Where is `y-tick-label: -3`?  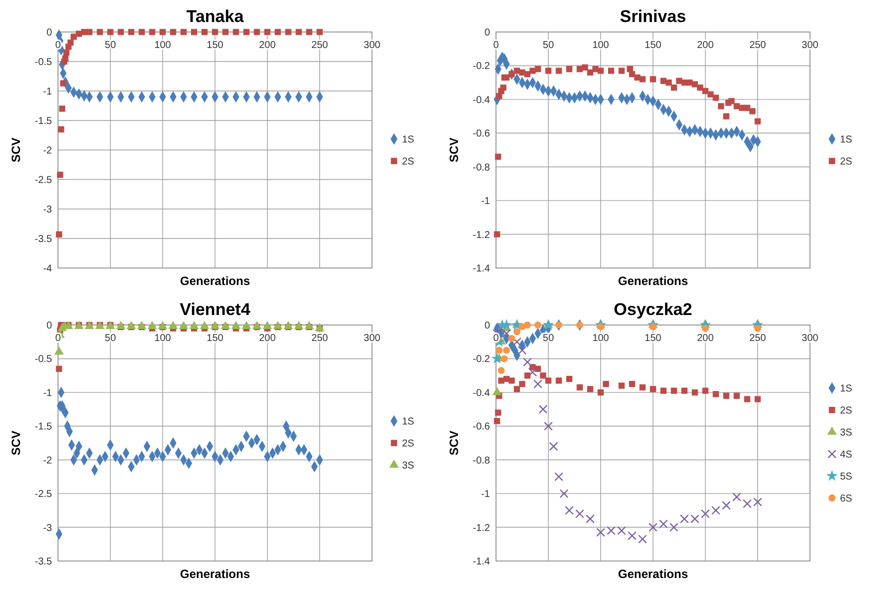 y-tick-label: -3 is located at coordinates (47, 528).